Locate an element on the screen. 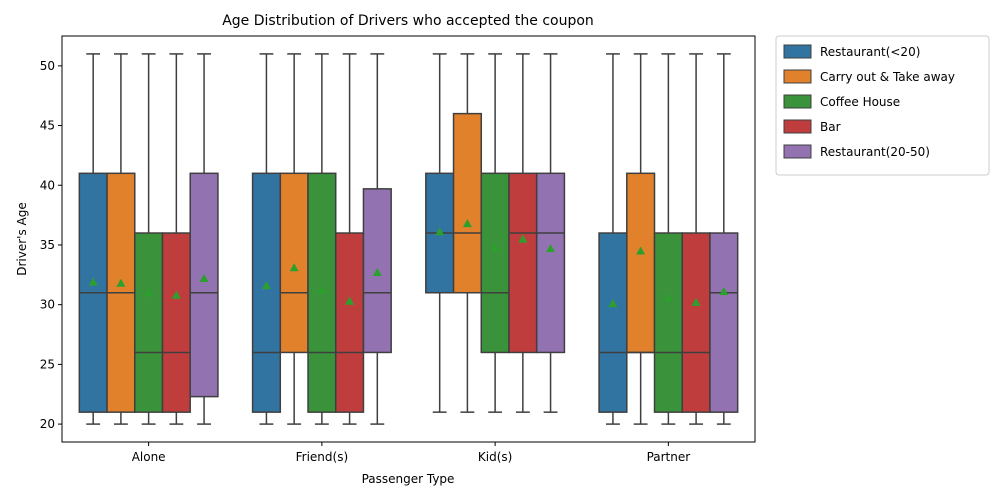 The height and width of the screenshot is (500, 1000). box-friend-s--series-4 is located at coordinates (377, 239).